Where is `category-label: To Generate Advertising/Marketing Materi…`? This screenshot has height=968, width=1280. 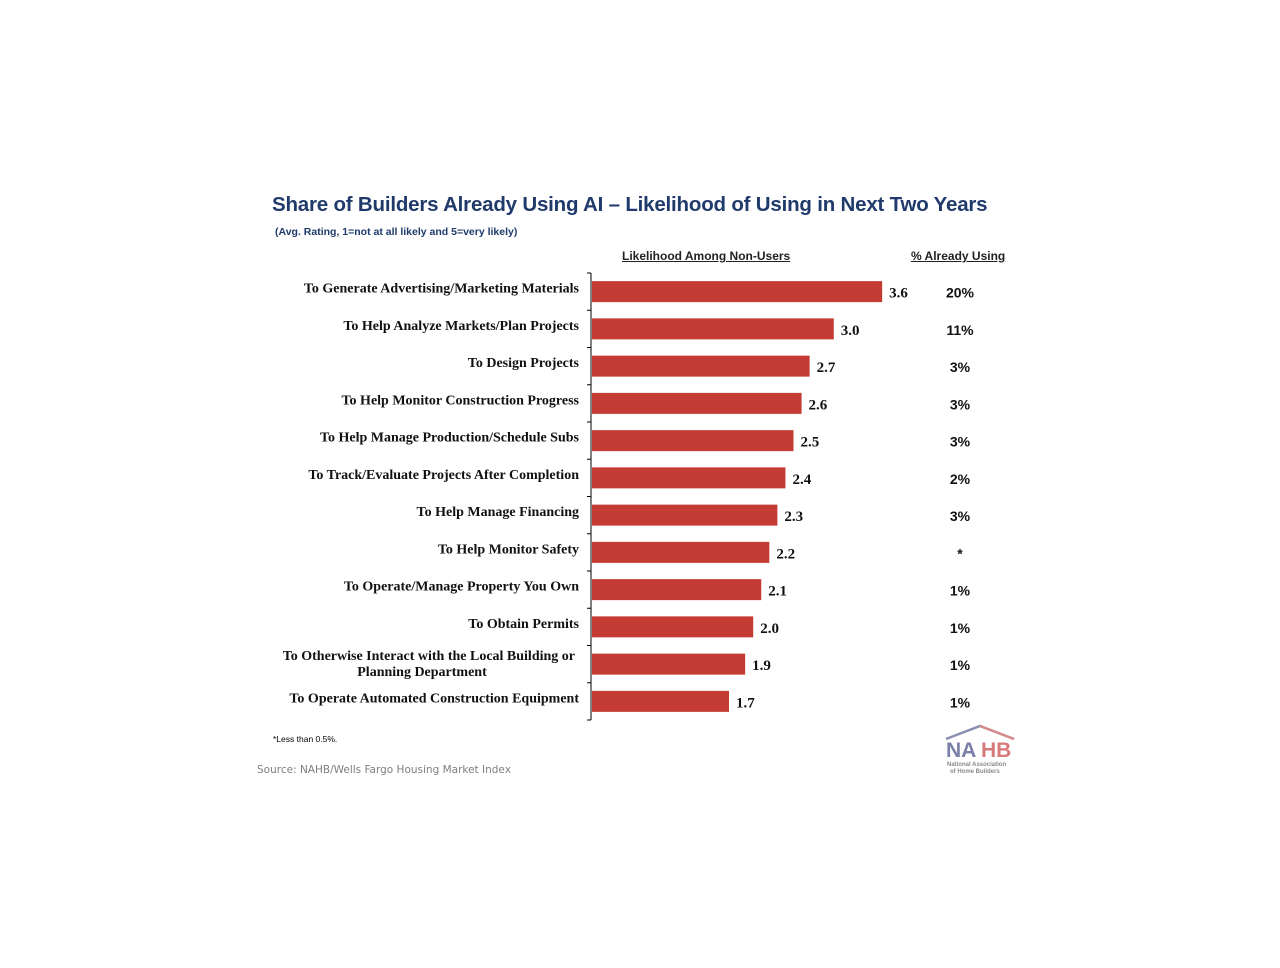 category-label: To Generate Advertising/Marketing Materi… is located at coordinates (442, 289).